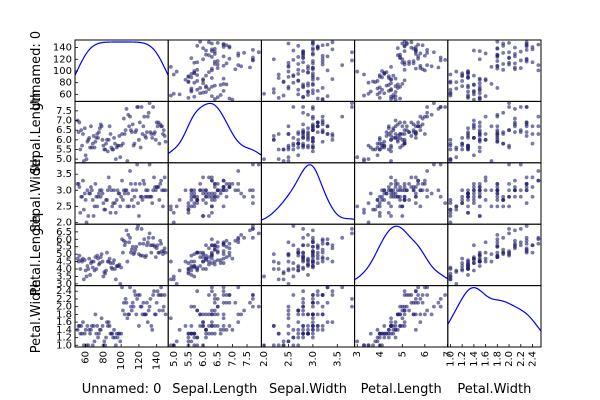  I want to click on x-tick-label: 4, so click(380, 354).